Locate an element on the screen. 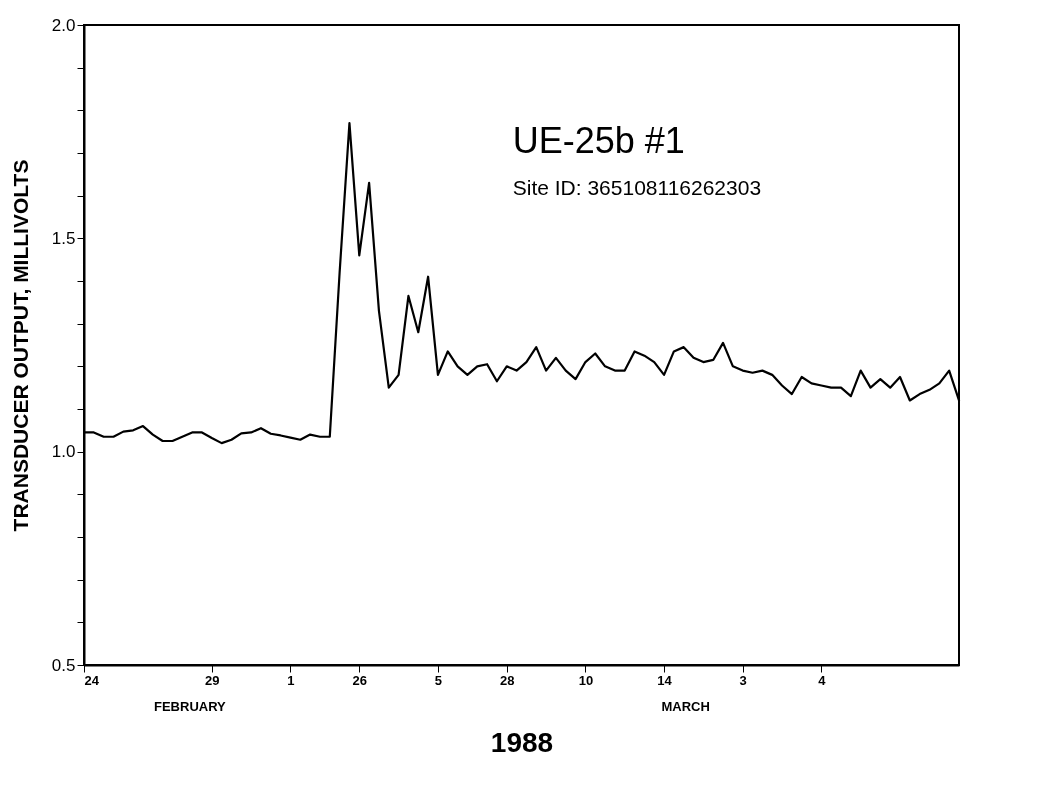 The height and width of the screenshot is (802, 1042). y-axis-title: TRANSDUCER OUTPUT, MILLIVOLTS is located at coordinates (20, 345).